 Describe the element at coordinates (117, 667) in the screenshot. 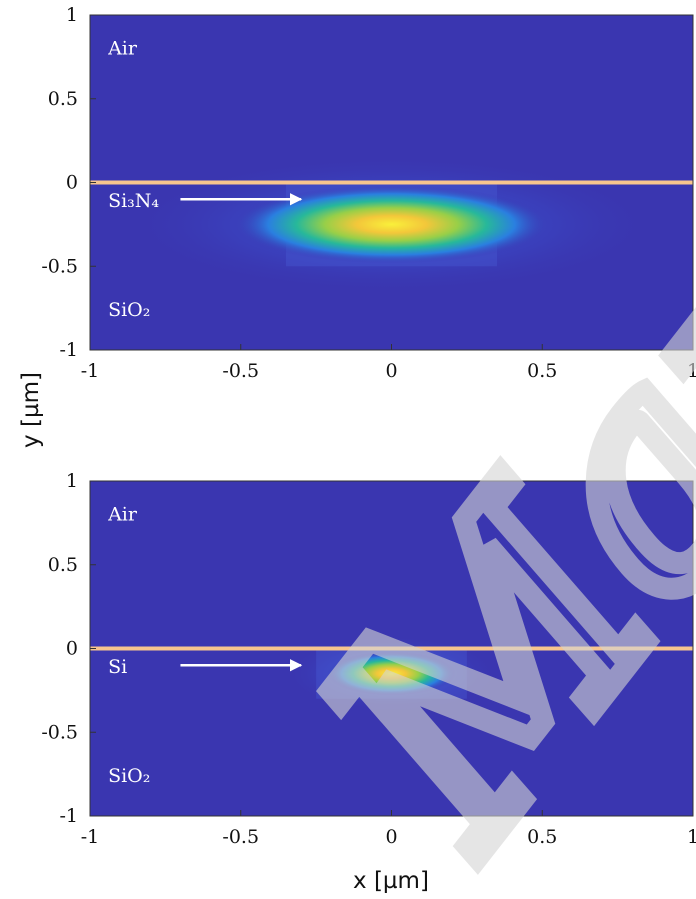

I see `material-label-1: Si` at that location.